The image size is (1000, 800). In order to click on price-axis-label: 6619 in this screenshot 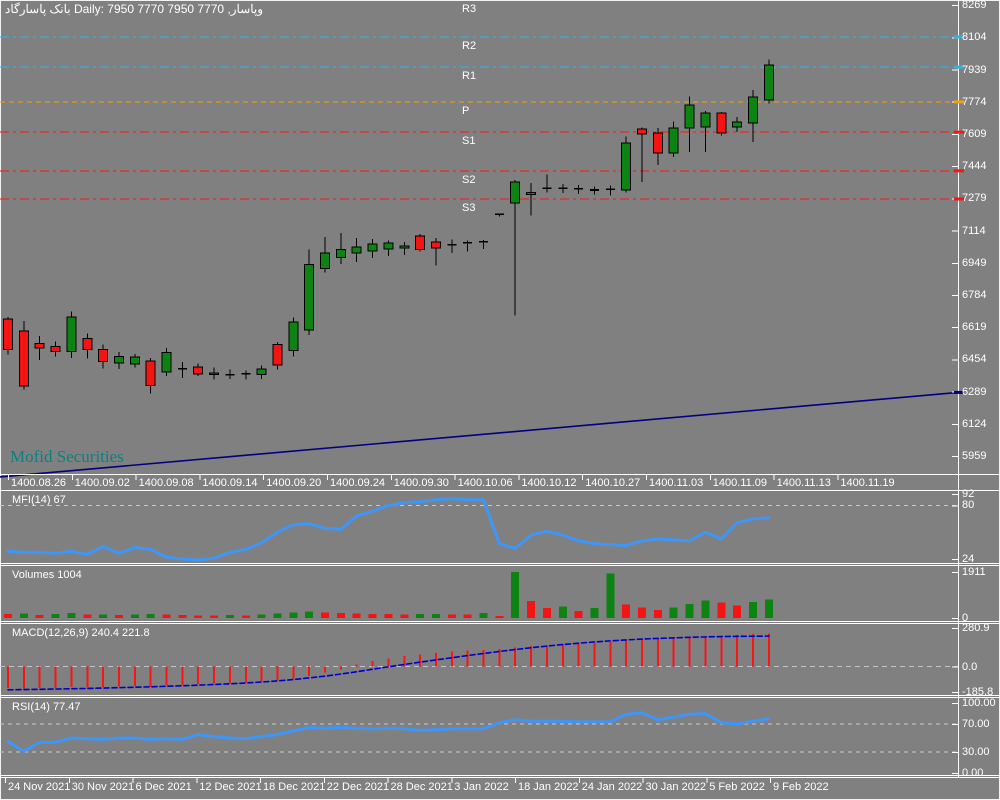, I will do `click(974, 327)`.